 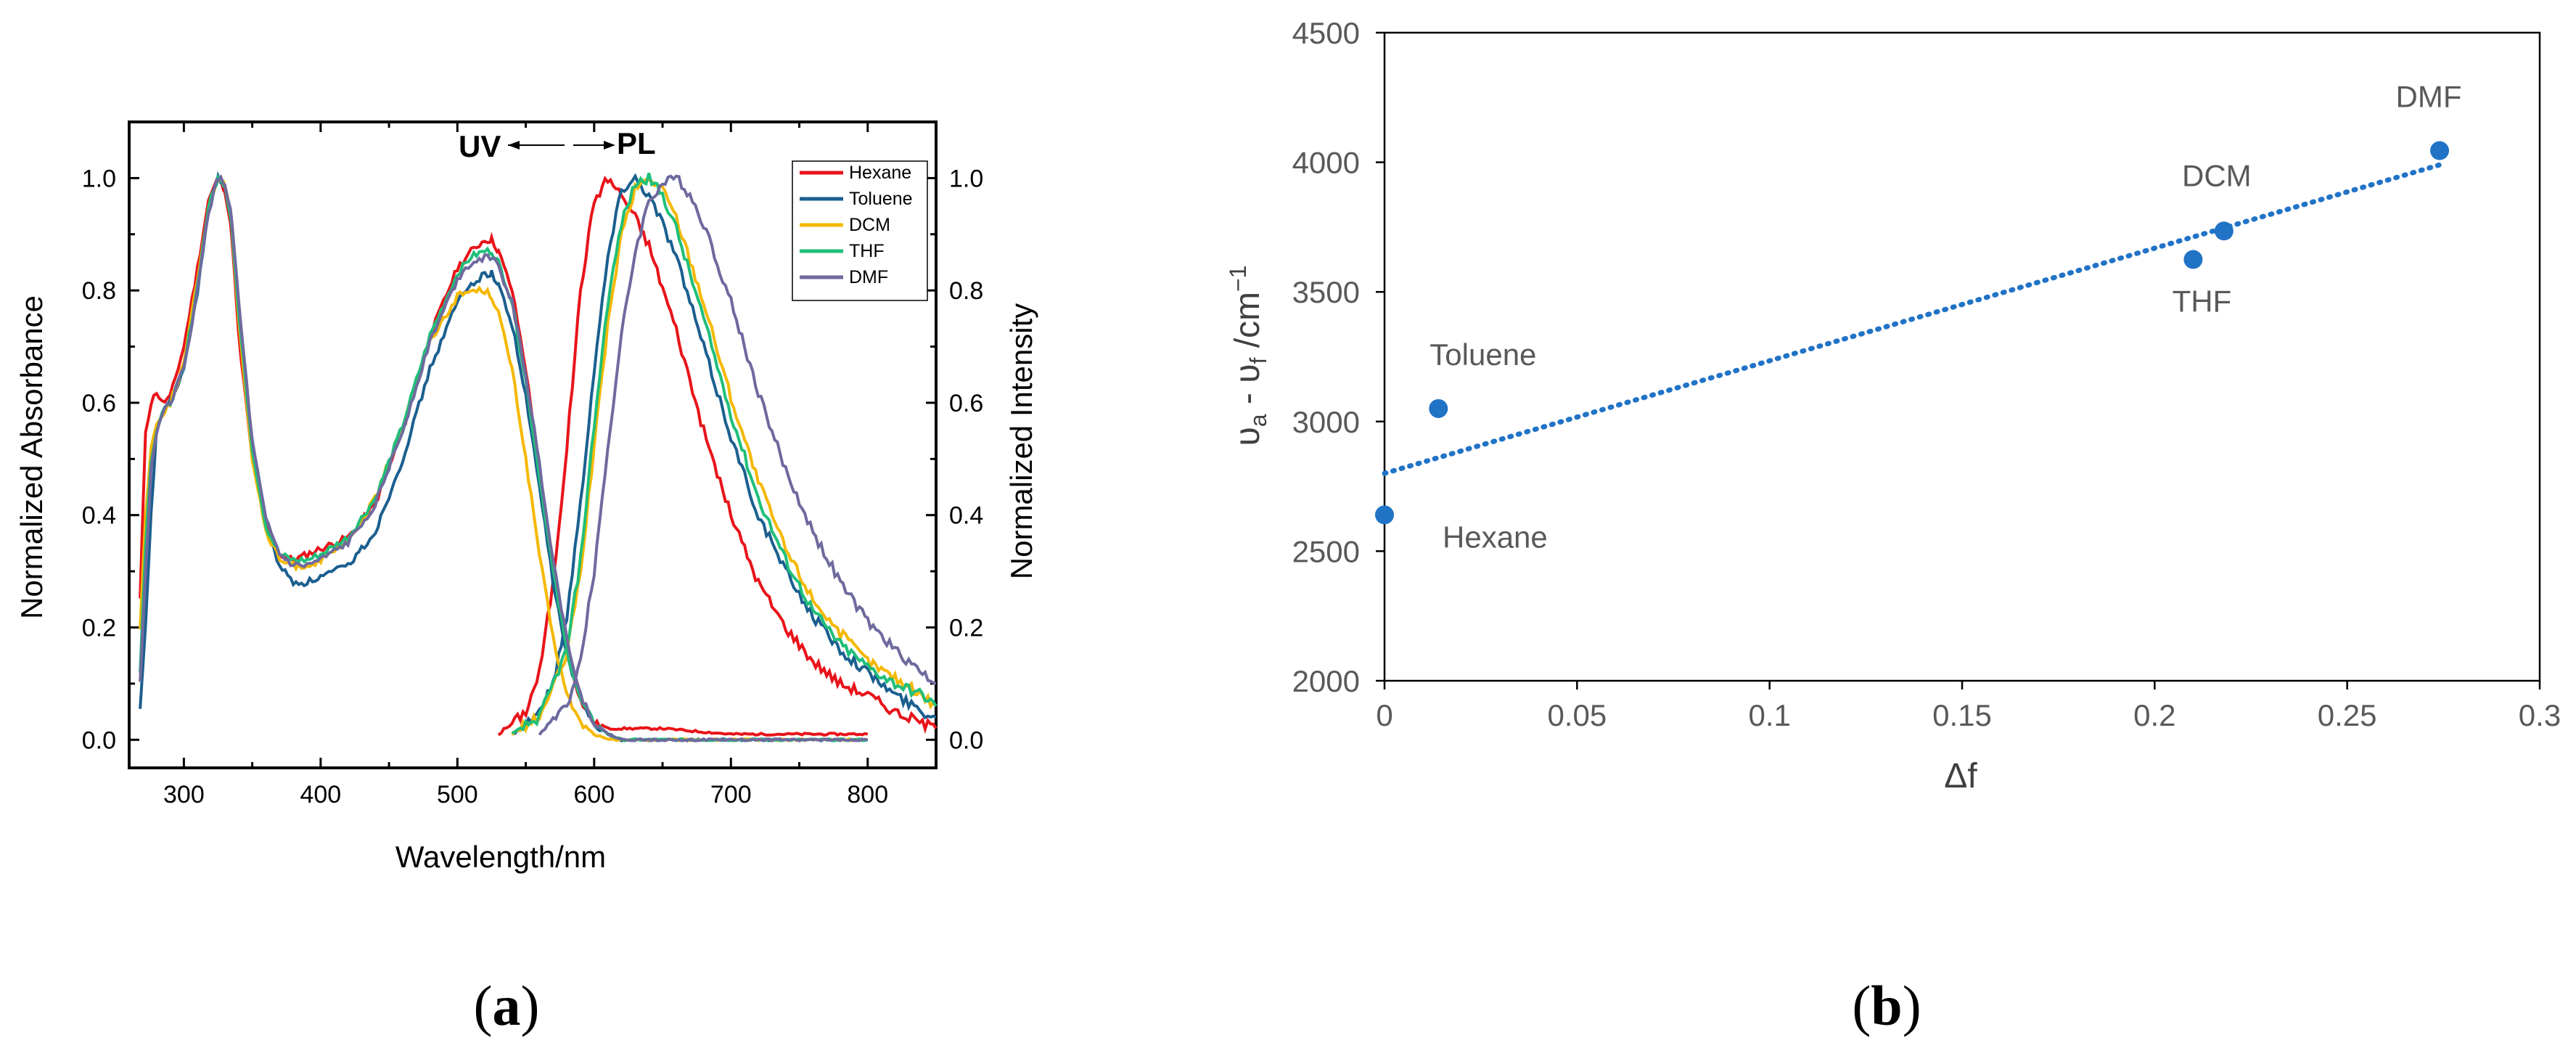 What do you see at coordinates (1258, 361) in the screenshot?
I see `y-title-sub-f: f` at bounding box center [1258, 361].